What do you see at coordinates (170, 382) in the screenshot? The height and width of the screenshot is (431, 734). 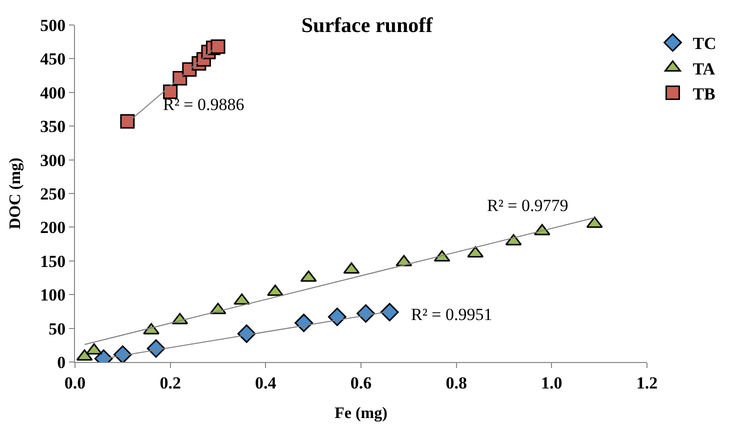 I see `x-tick-label: 0.2` at bounding box center [170, 382].